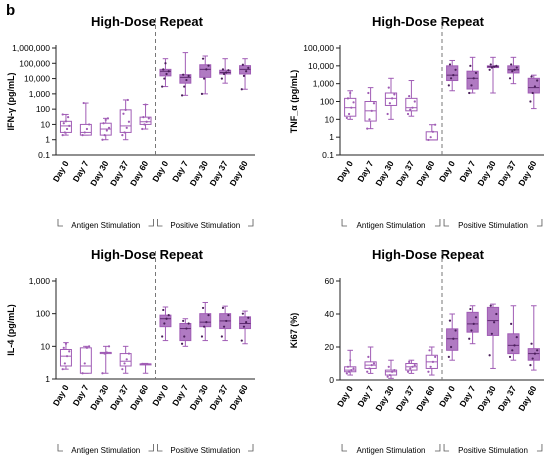  I want to click on x-tick-label: Day 7, so click(81, 395).